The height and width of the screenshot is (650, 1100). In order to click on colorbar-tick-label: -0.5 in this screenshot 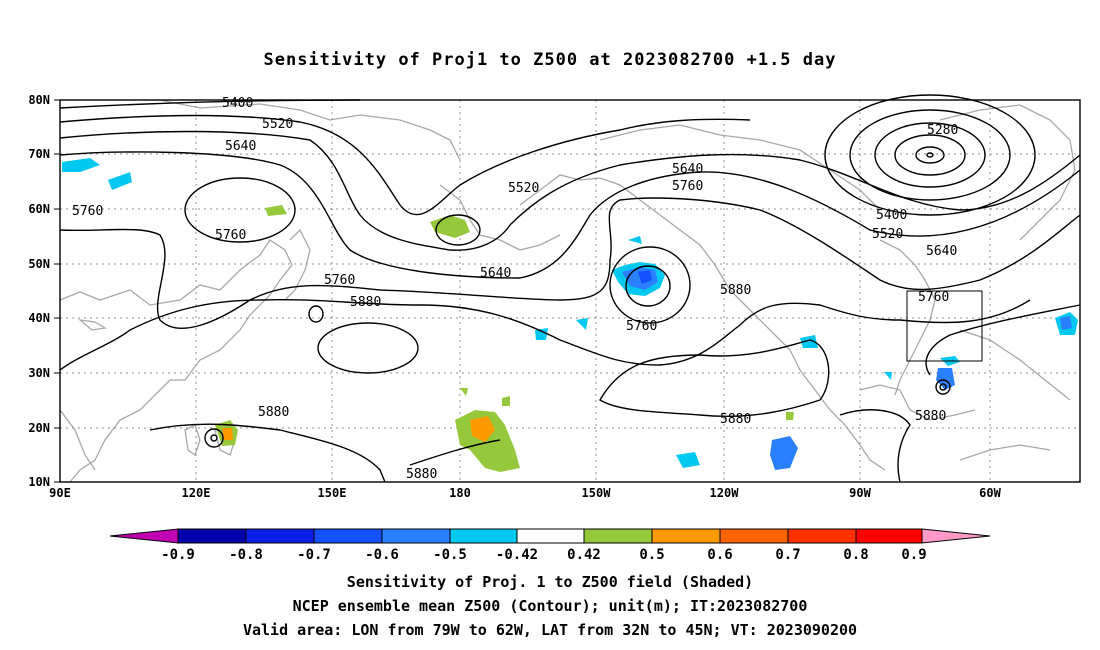, I will do `click(450, 555)`.